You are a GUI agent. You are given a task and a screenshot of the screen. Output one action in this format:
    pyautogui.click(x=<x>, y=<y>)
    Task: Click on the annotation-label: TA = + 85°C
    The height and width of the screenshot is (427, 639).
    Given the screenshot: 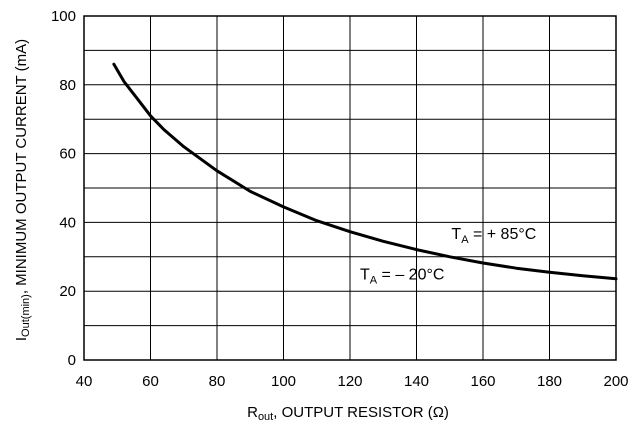 What is the action you would take?
    pyautogui.click(x=493, y=236)
    